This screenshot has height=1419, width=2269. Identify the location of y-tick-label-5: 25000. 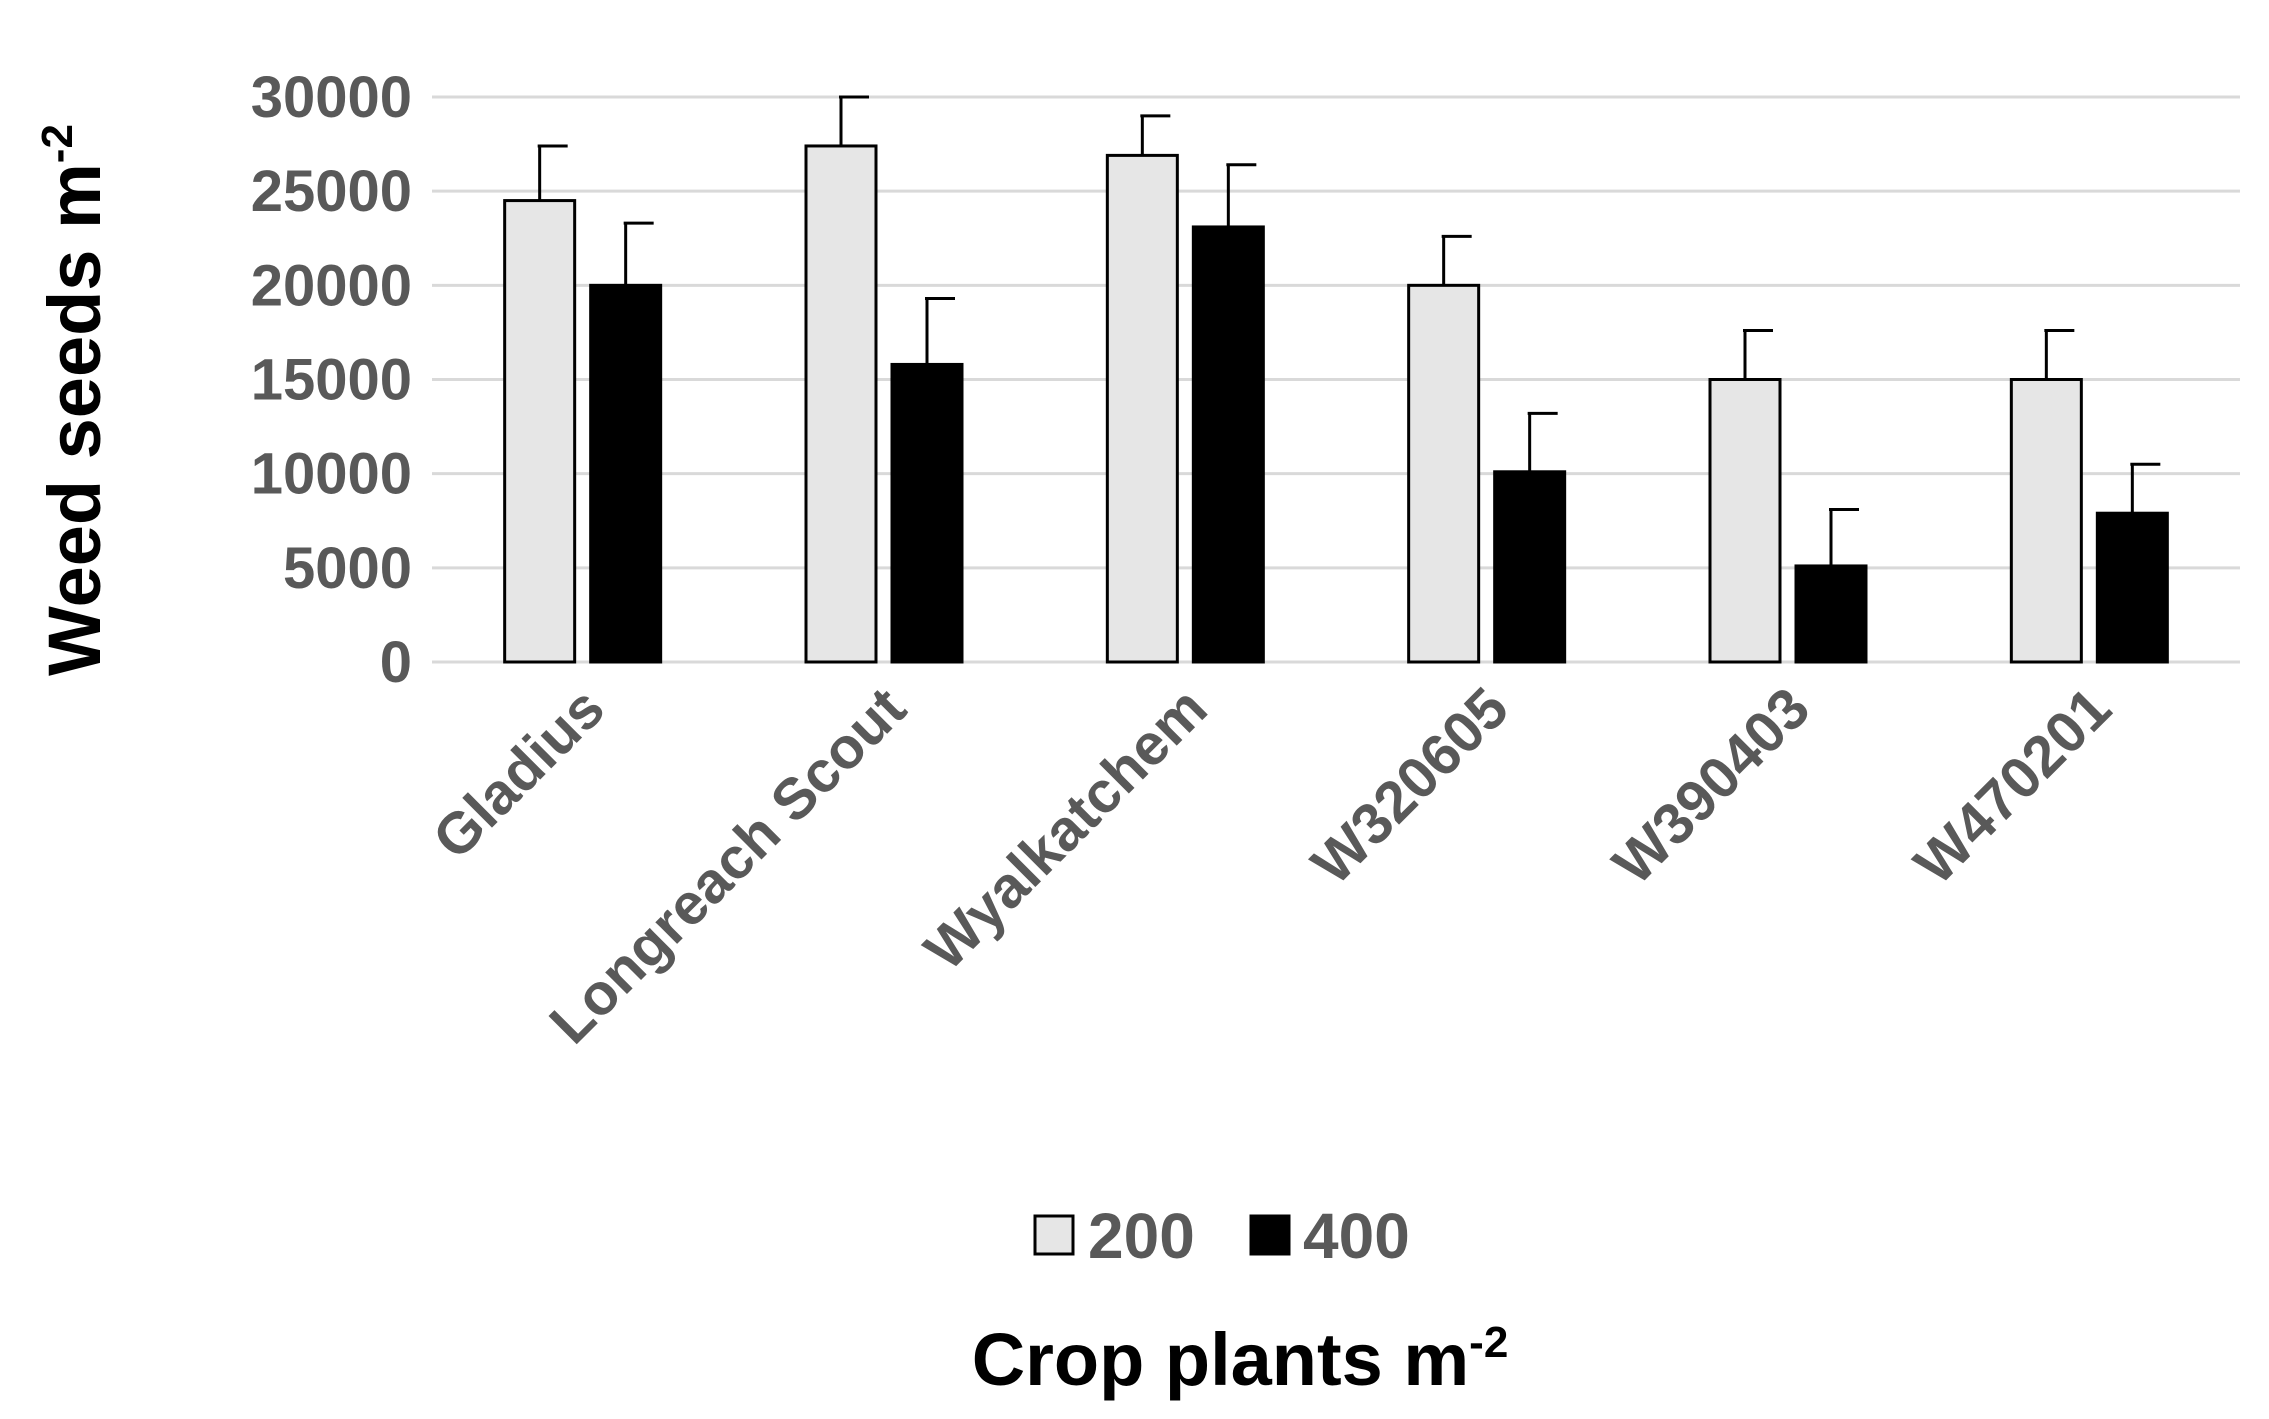
(331, 191).